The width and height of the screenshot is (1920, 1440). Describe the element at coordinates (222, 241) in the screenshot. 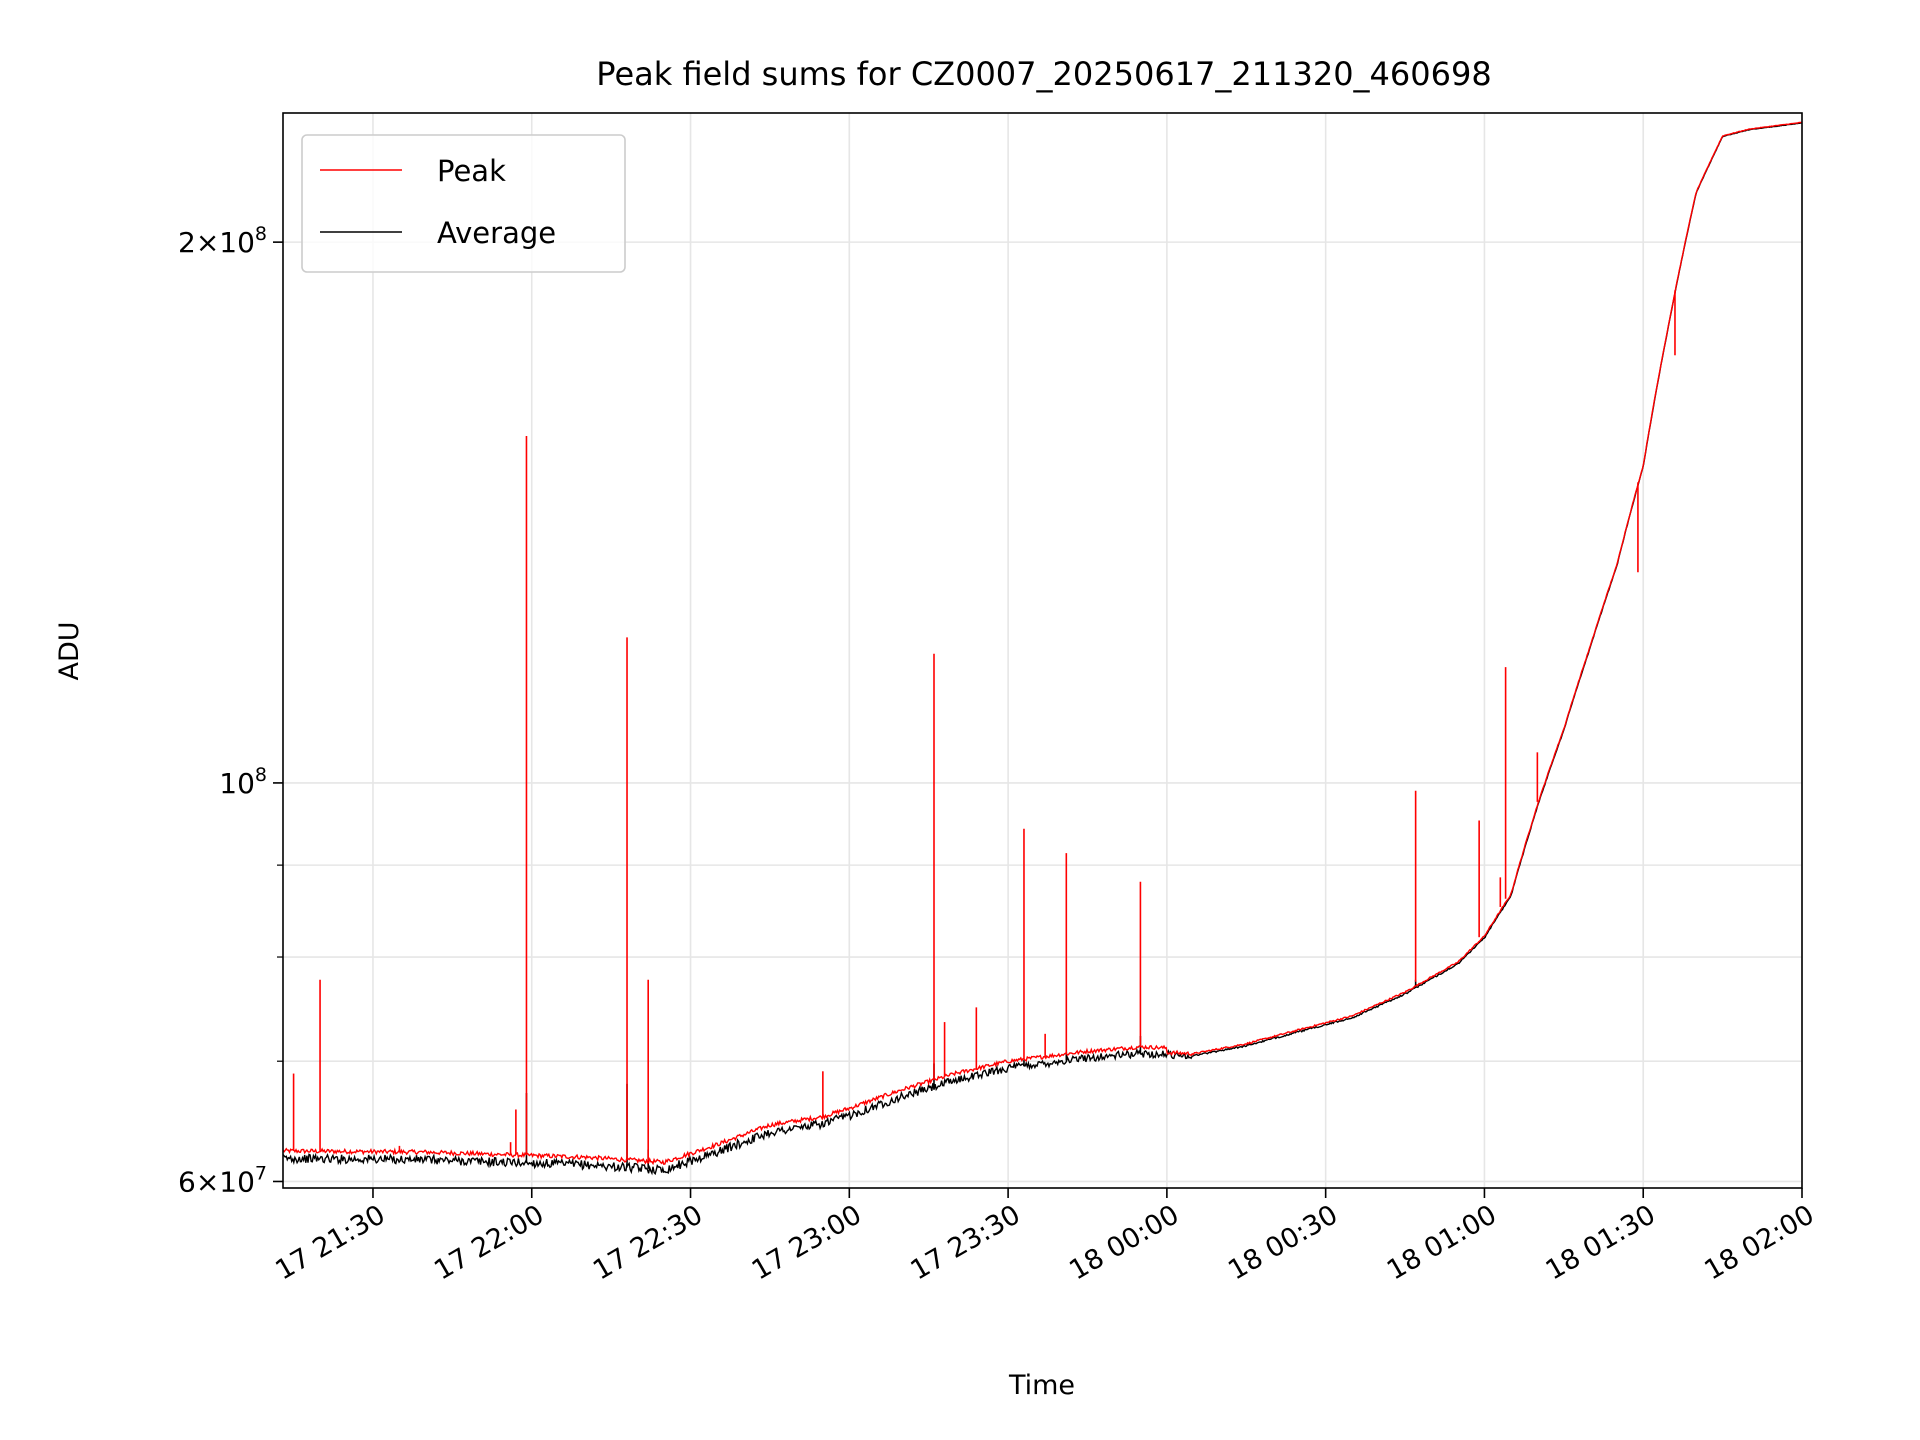

I see `y-tick-label: 2×108` at that location.